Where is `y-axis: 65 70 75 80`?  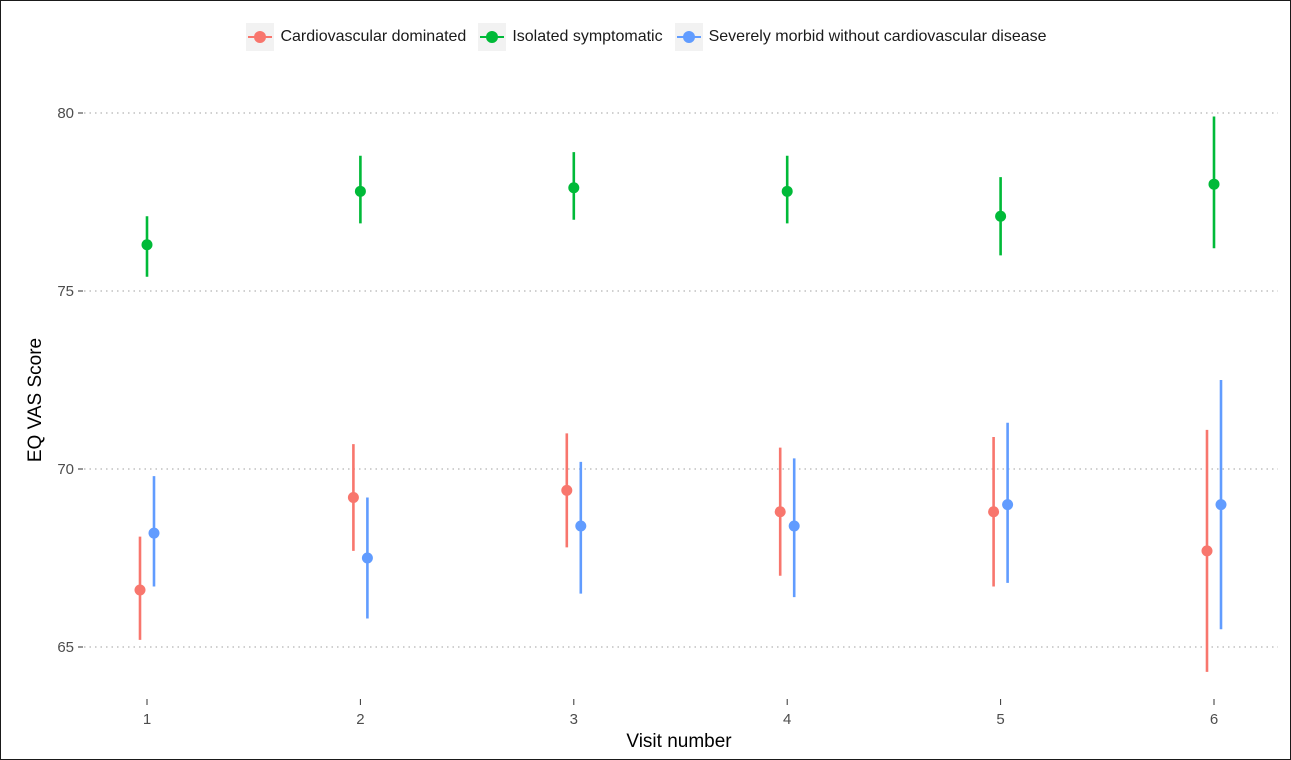 y-axis: 65 70 75 80 is located at coordinates (70, 380).